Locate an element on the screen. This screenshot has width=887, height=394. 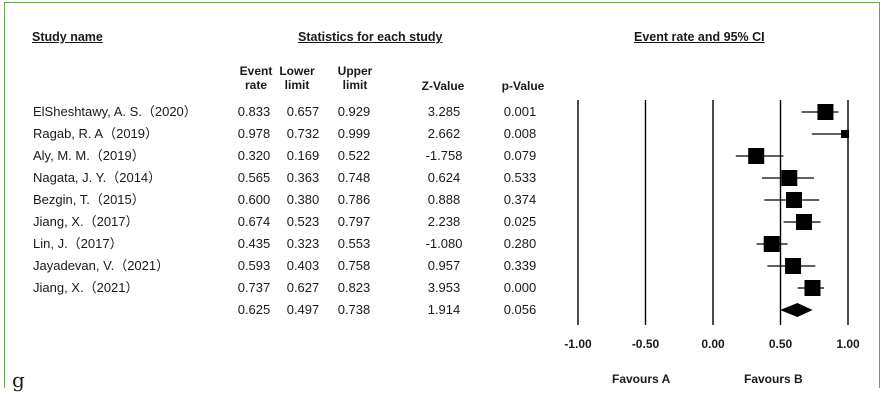
lower-limit-cell: 0.323 is located at coordinates (303, 243).